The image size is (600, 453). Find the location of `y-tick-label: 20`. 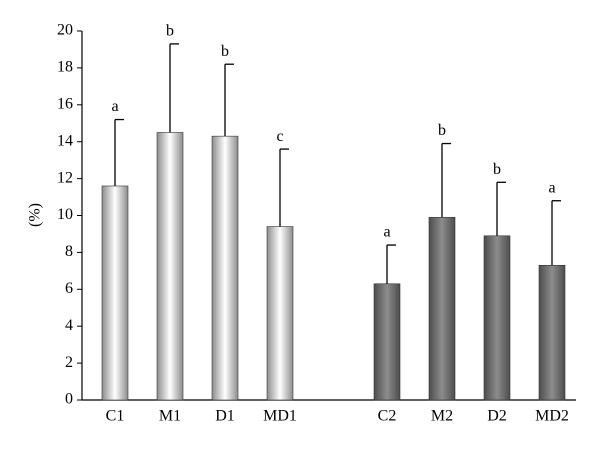

y-tick-label: 20 is located at coordinates (65, 30).